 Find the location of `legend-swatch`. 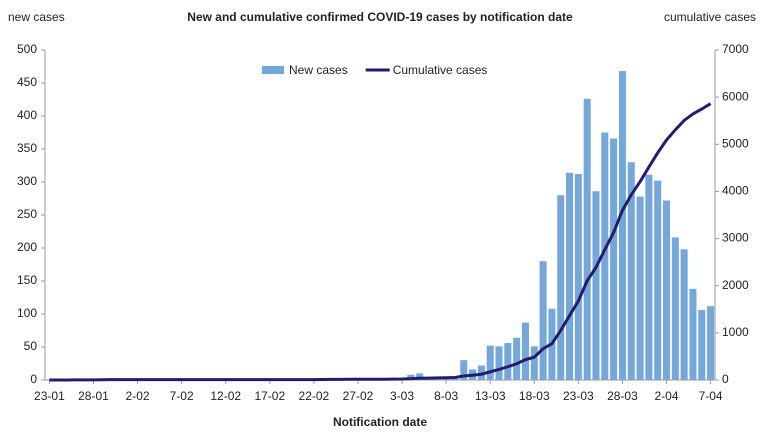

legend-swatch is located at coordinates (273, 70).